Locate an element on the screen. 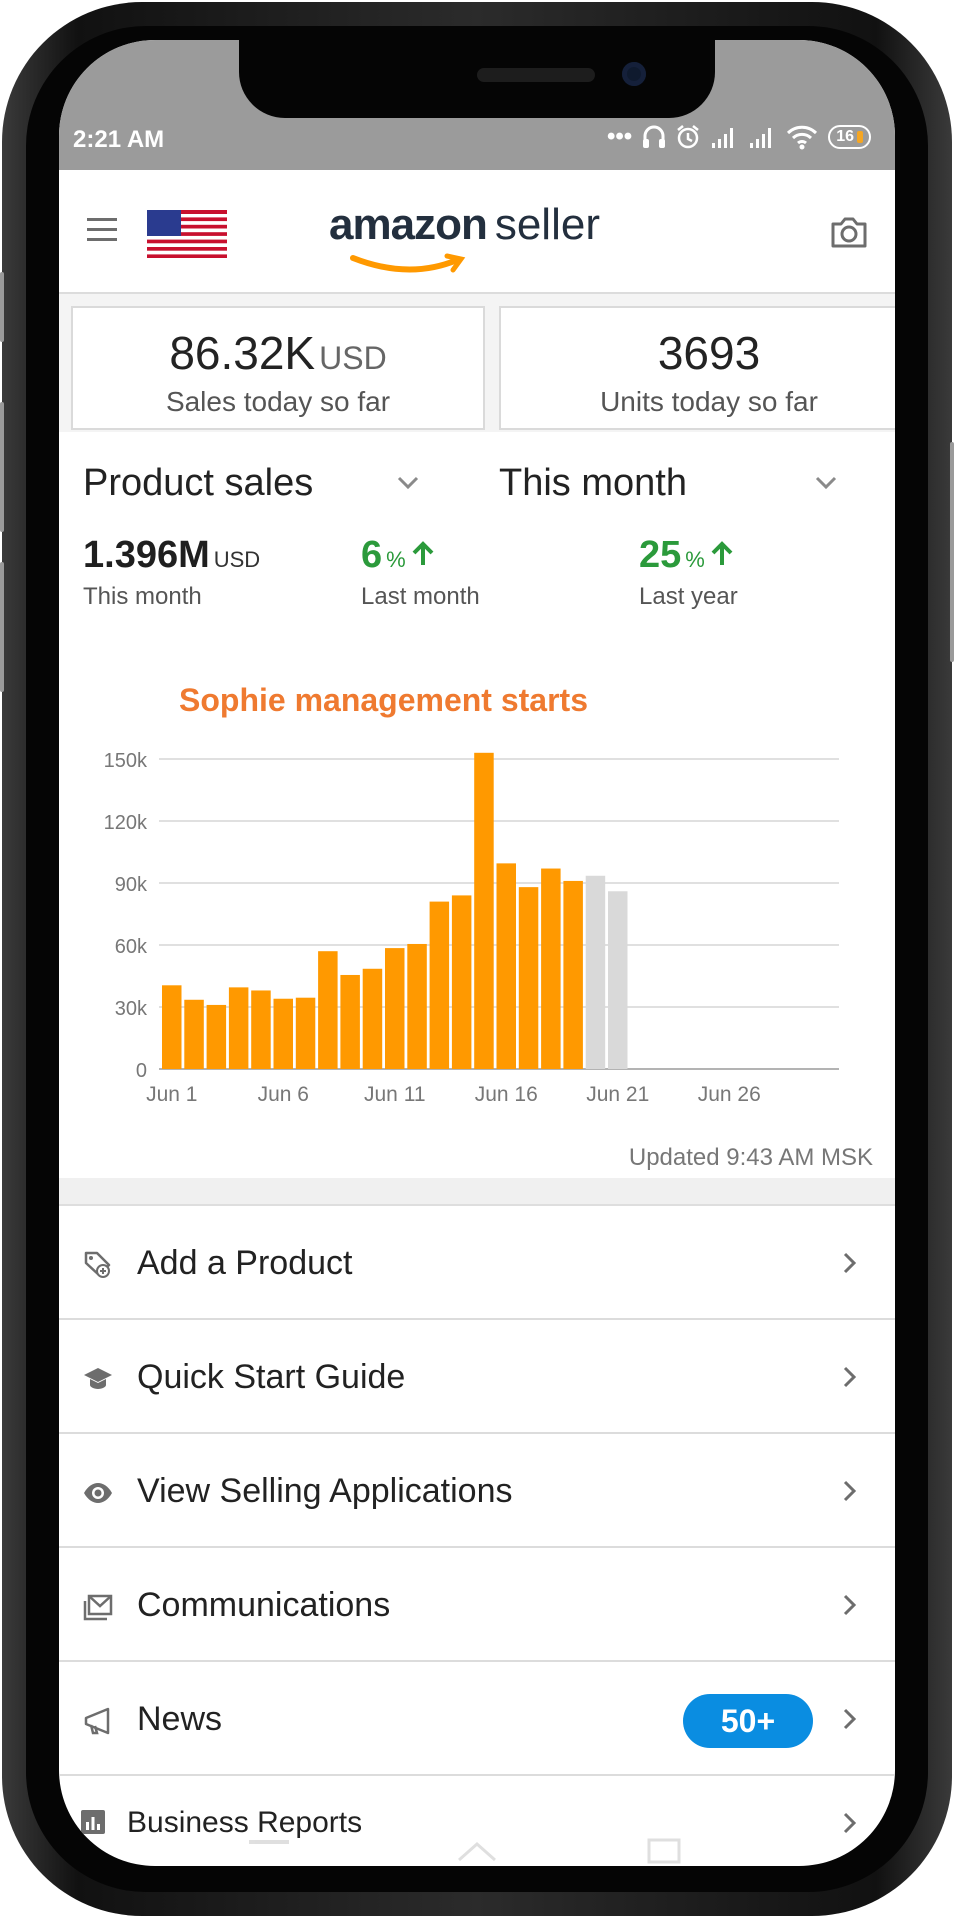  sales-today-value-row: 86.32K USD is located at coordinates (278, 353).